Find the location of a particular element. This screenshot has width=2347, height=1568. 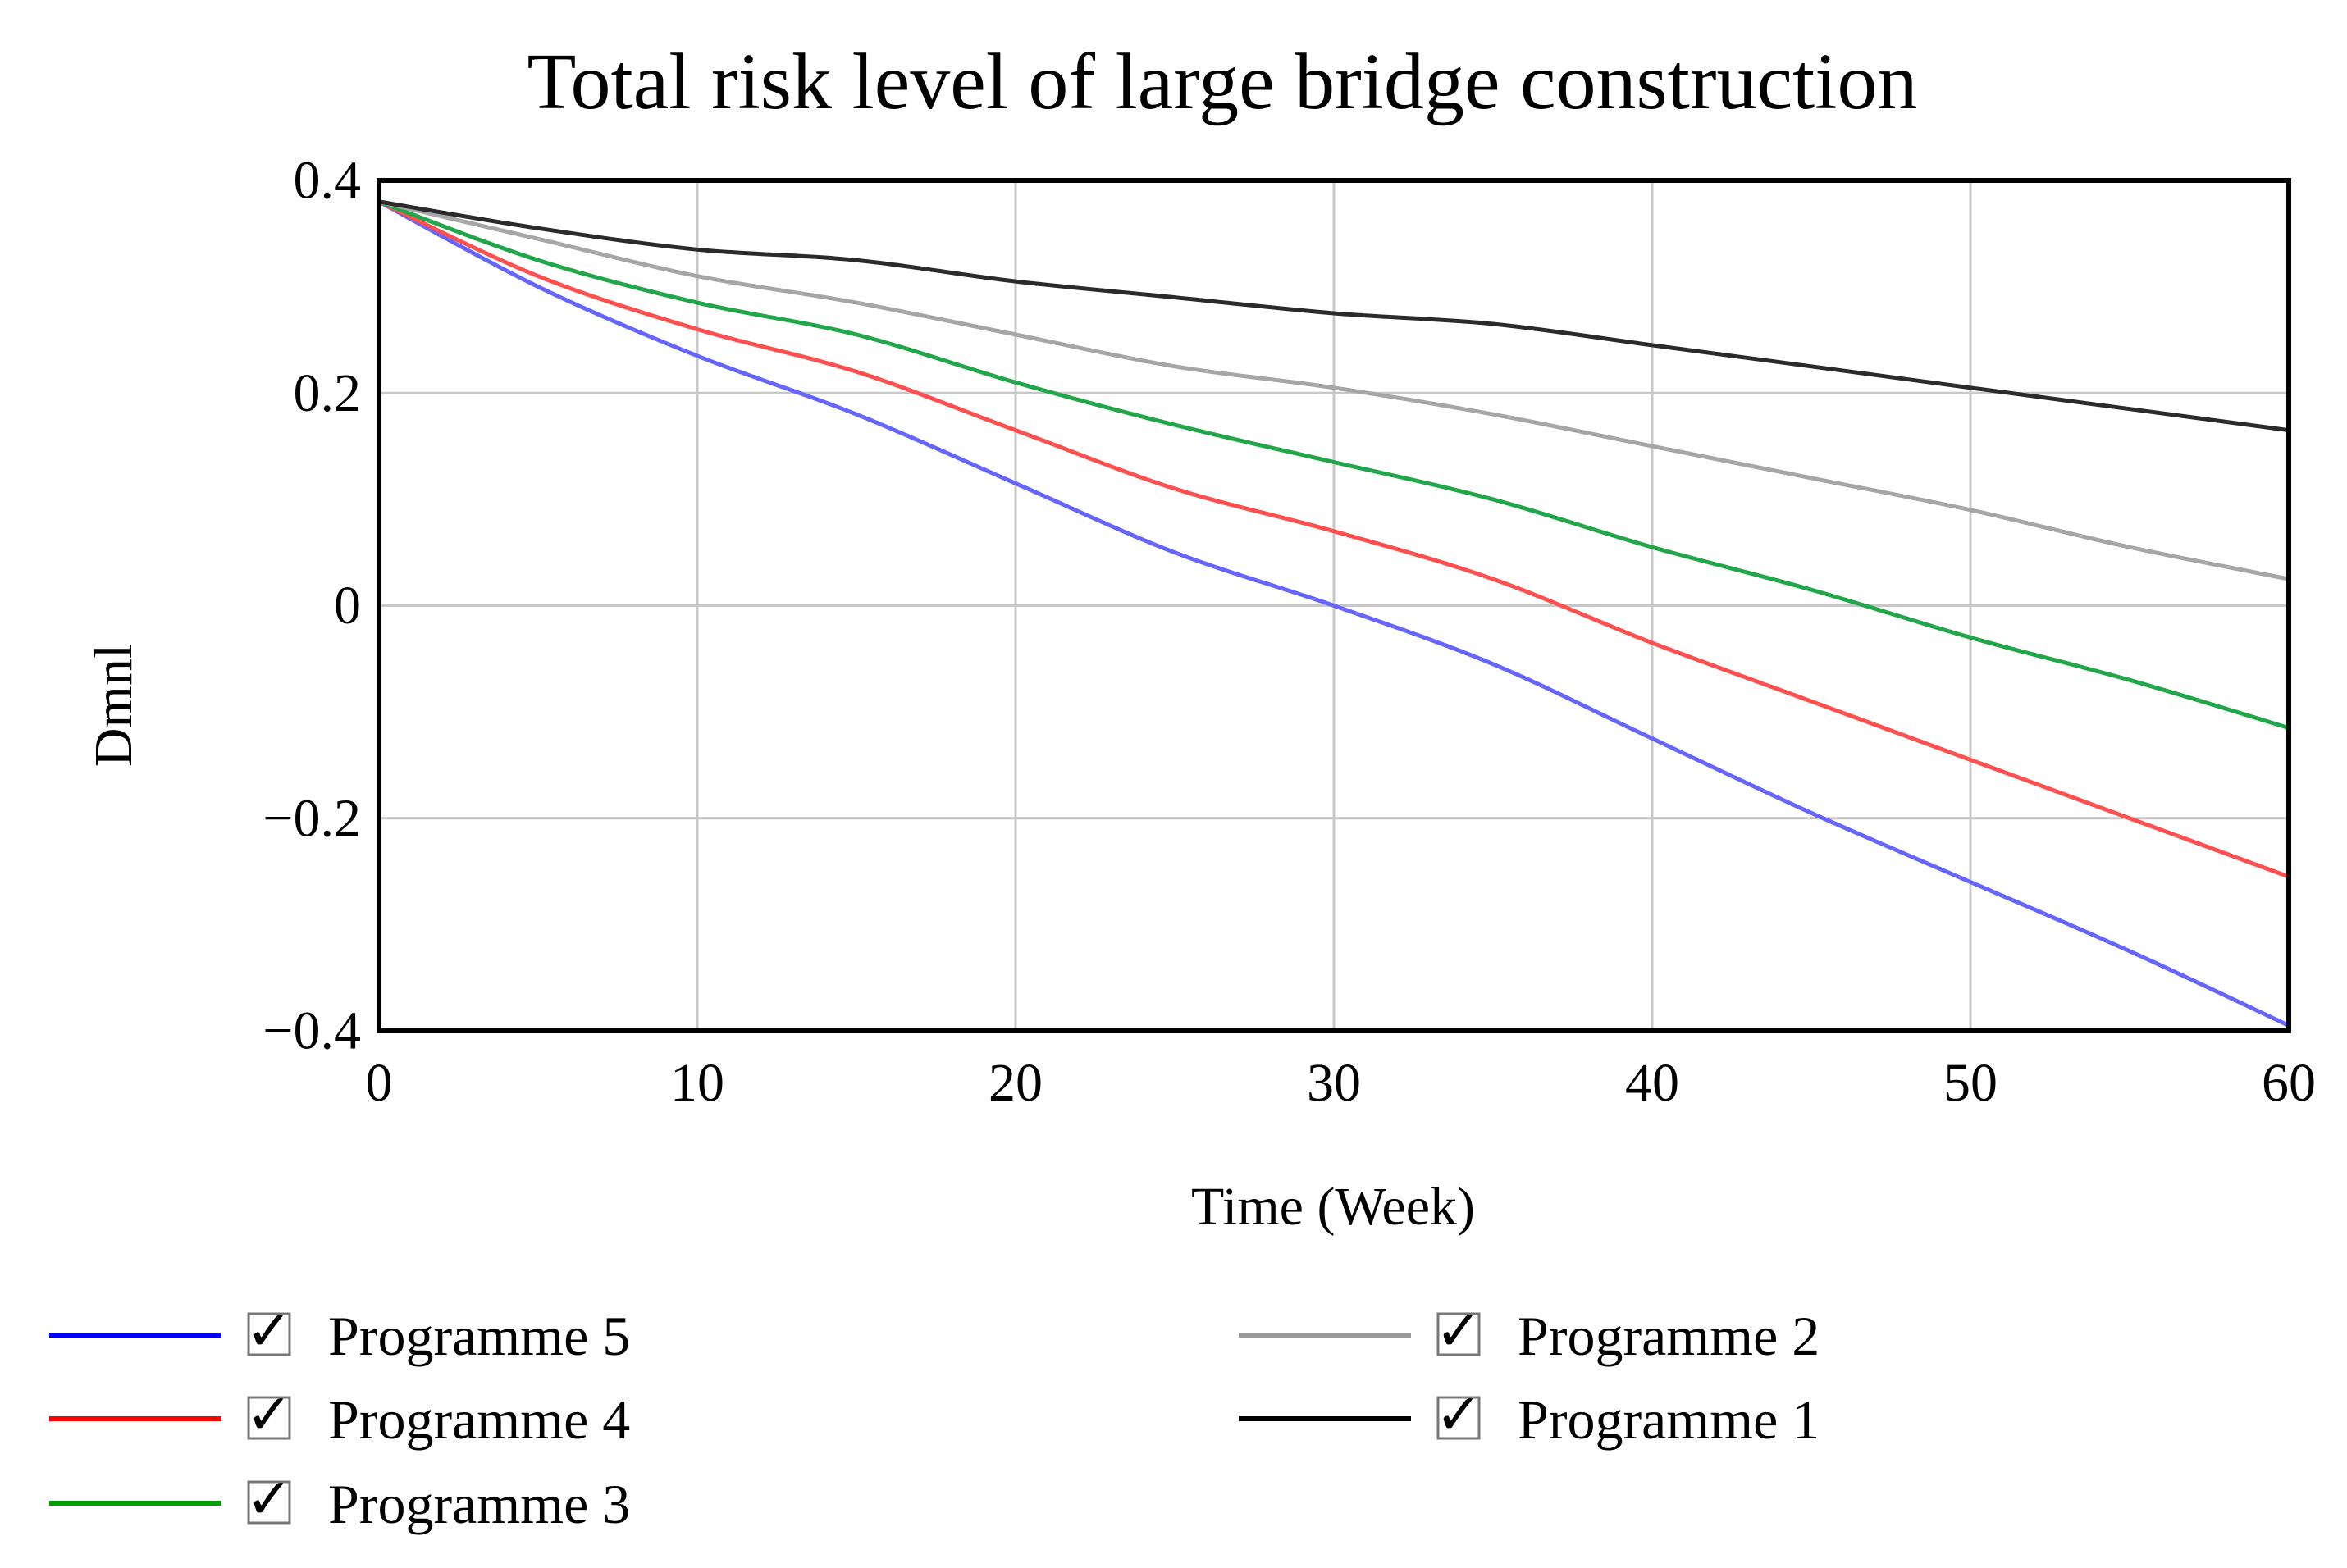

x-tick-label: 20 is located at coordinates (1016, 1083).